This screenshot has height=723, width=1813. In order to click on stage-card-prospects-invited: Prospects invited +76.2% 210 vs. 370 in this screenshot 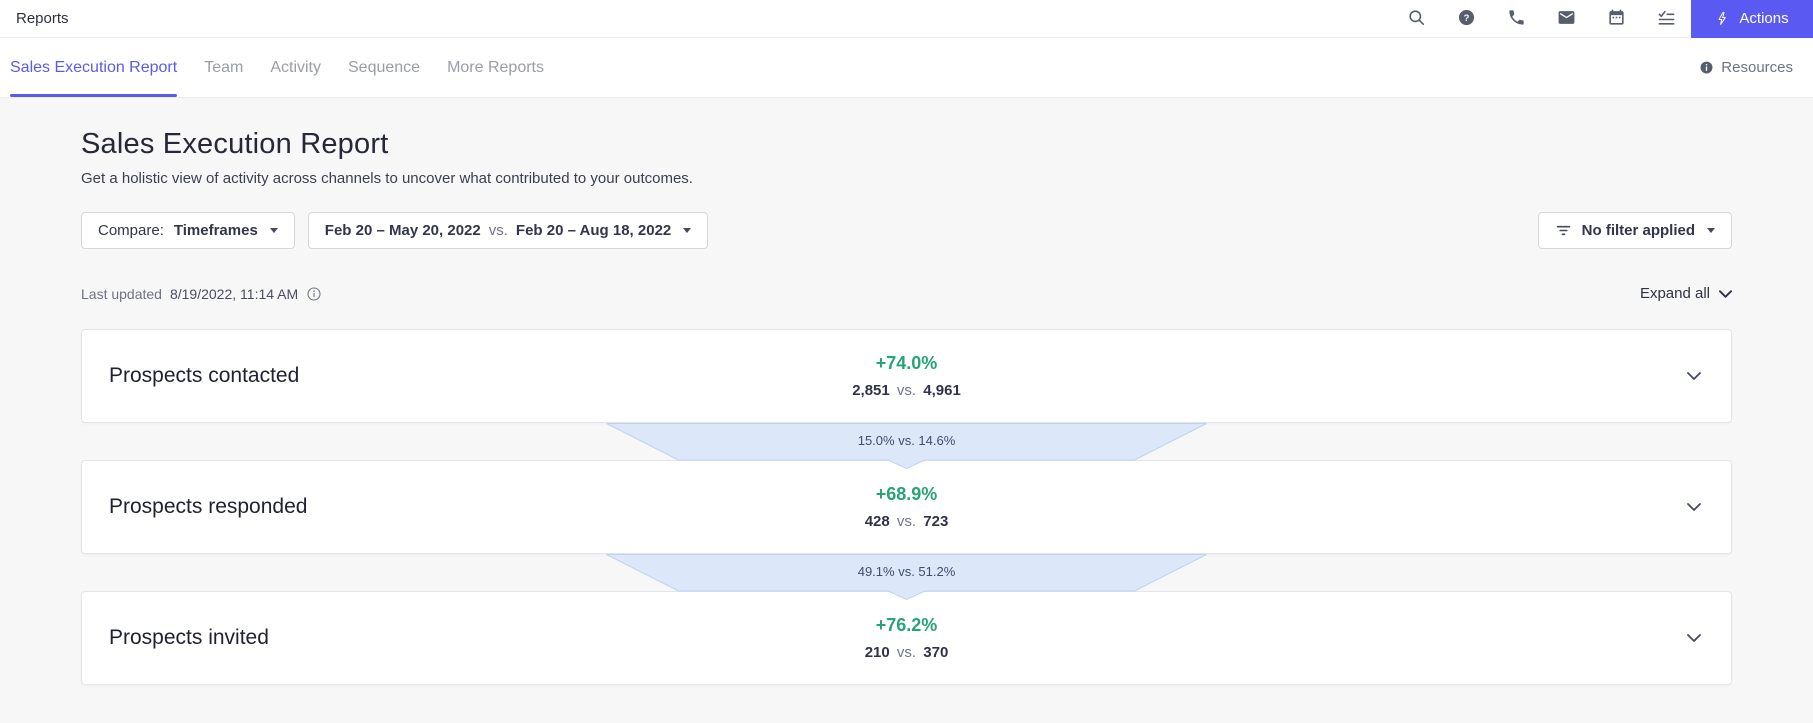, I will do `click(906, 638)`.